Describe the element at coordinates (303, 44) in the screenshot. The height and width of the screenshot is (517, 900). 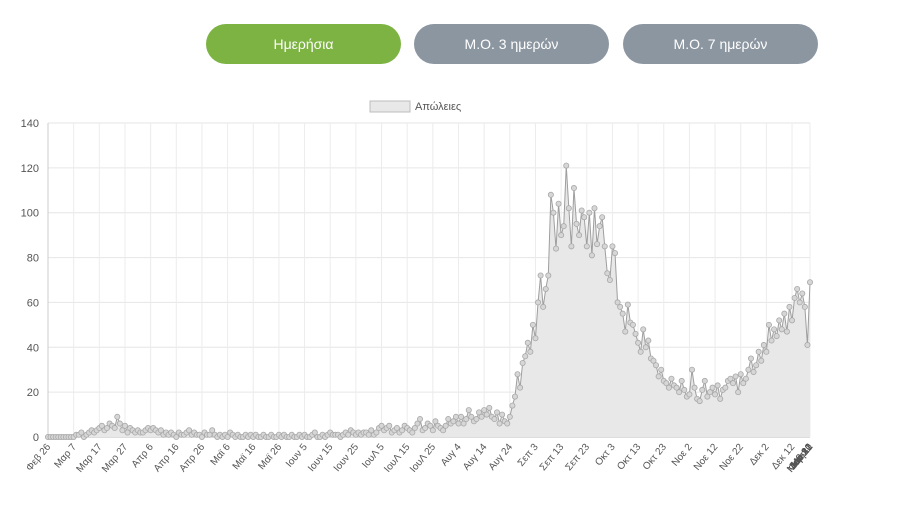
I see `daily-button: Ημερήσια` at that location.